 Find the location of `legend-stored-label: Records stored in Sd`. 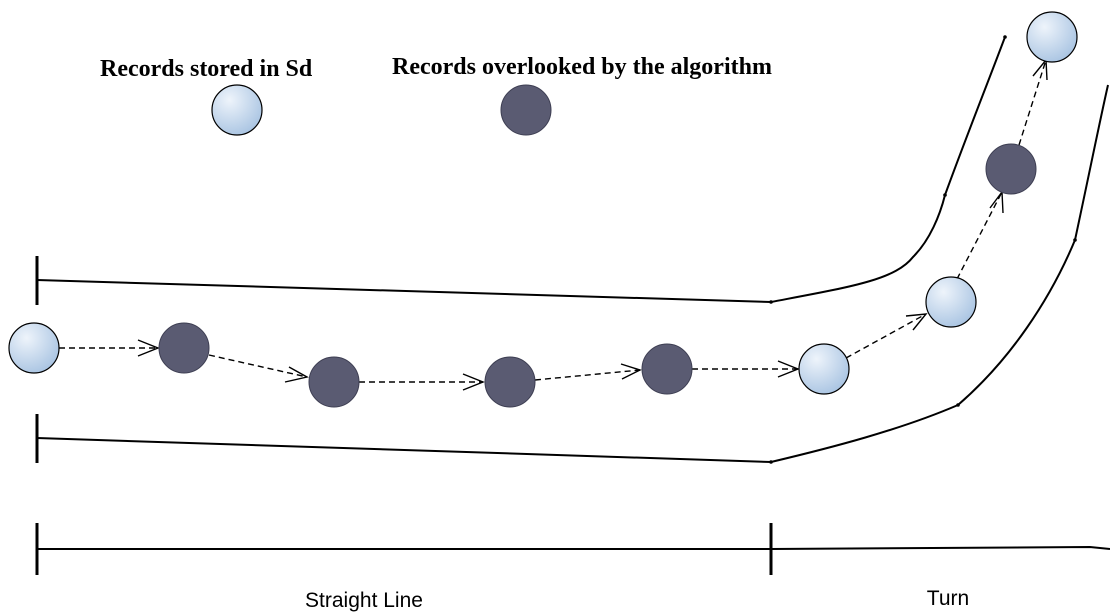

legend-stored-label: Records stored in Sd is located at coordinates (206, 69).